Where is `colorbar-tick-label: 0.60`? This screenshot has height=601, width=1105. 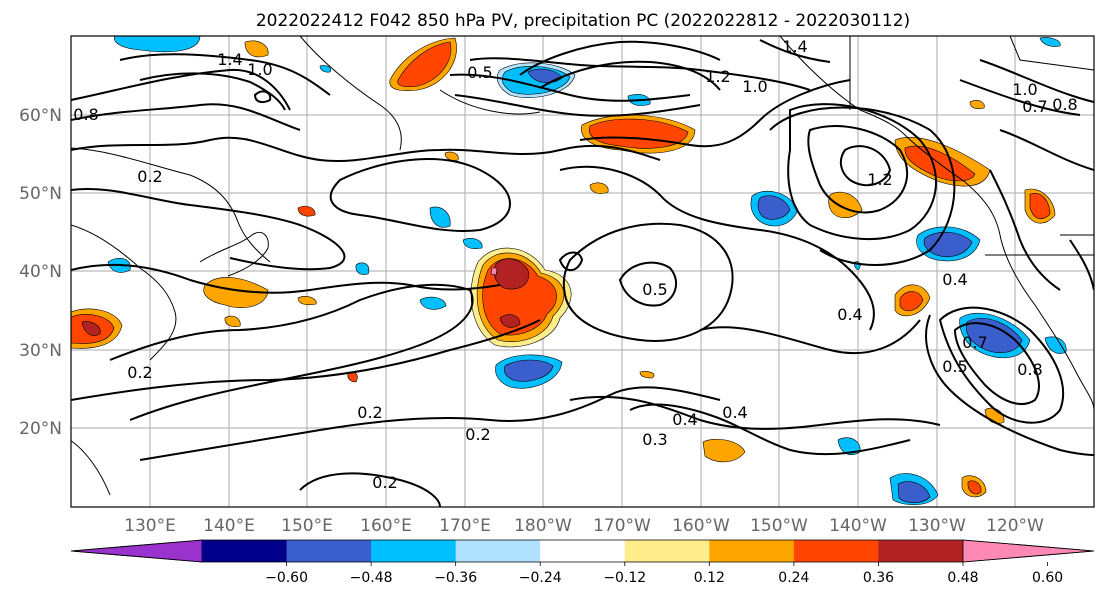
colorbar-tick-label: 0.60 is located at coordinates (1047, 578).